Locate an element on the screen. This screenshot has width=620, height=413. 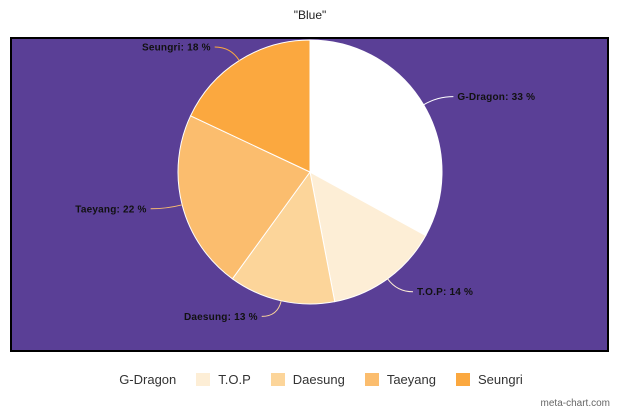
legend: G-Dragon T.O.P Daesung Taeyang Seungri is located at coordinates (310, 379).